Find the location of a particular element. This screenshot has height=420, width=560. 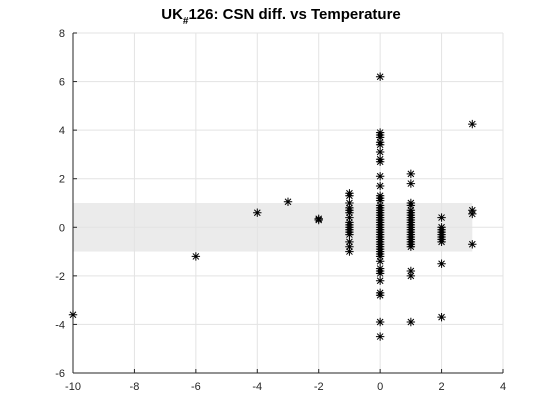

x-axis-ticks: -10 -8 -6 -4 -2 0 2 4 is located at coordinates (285, 381).